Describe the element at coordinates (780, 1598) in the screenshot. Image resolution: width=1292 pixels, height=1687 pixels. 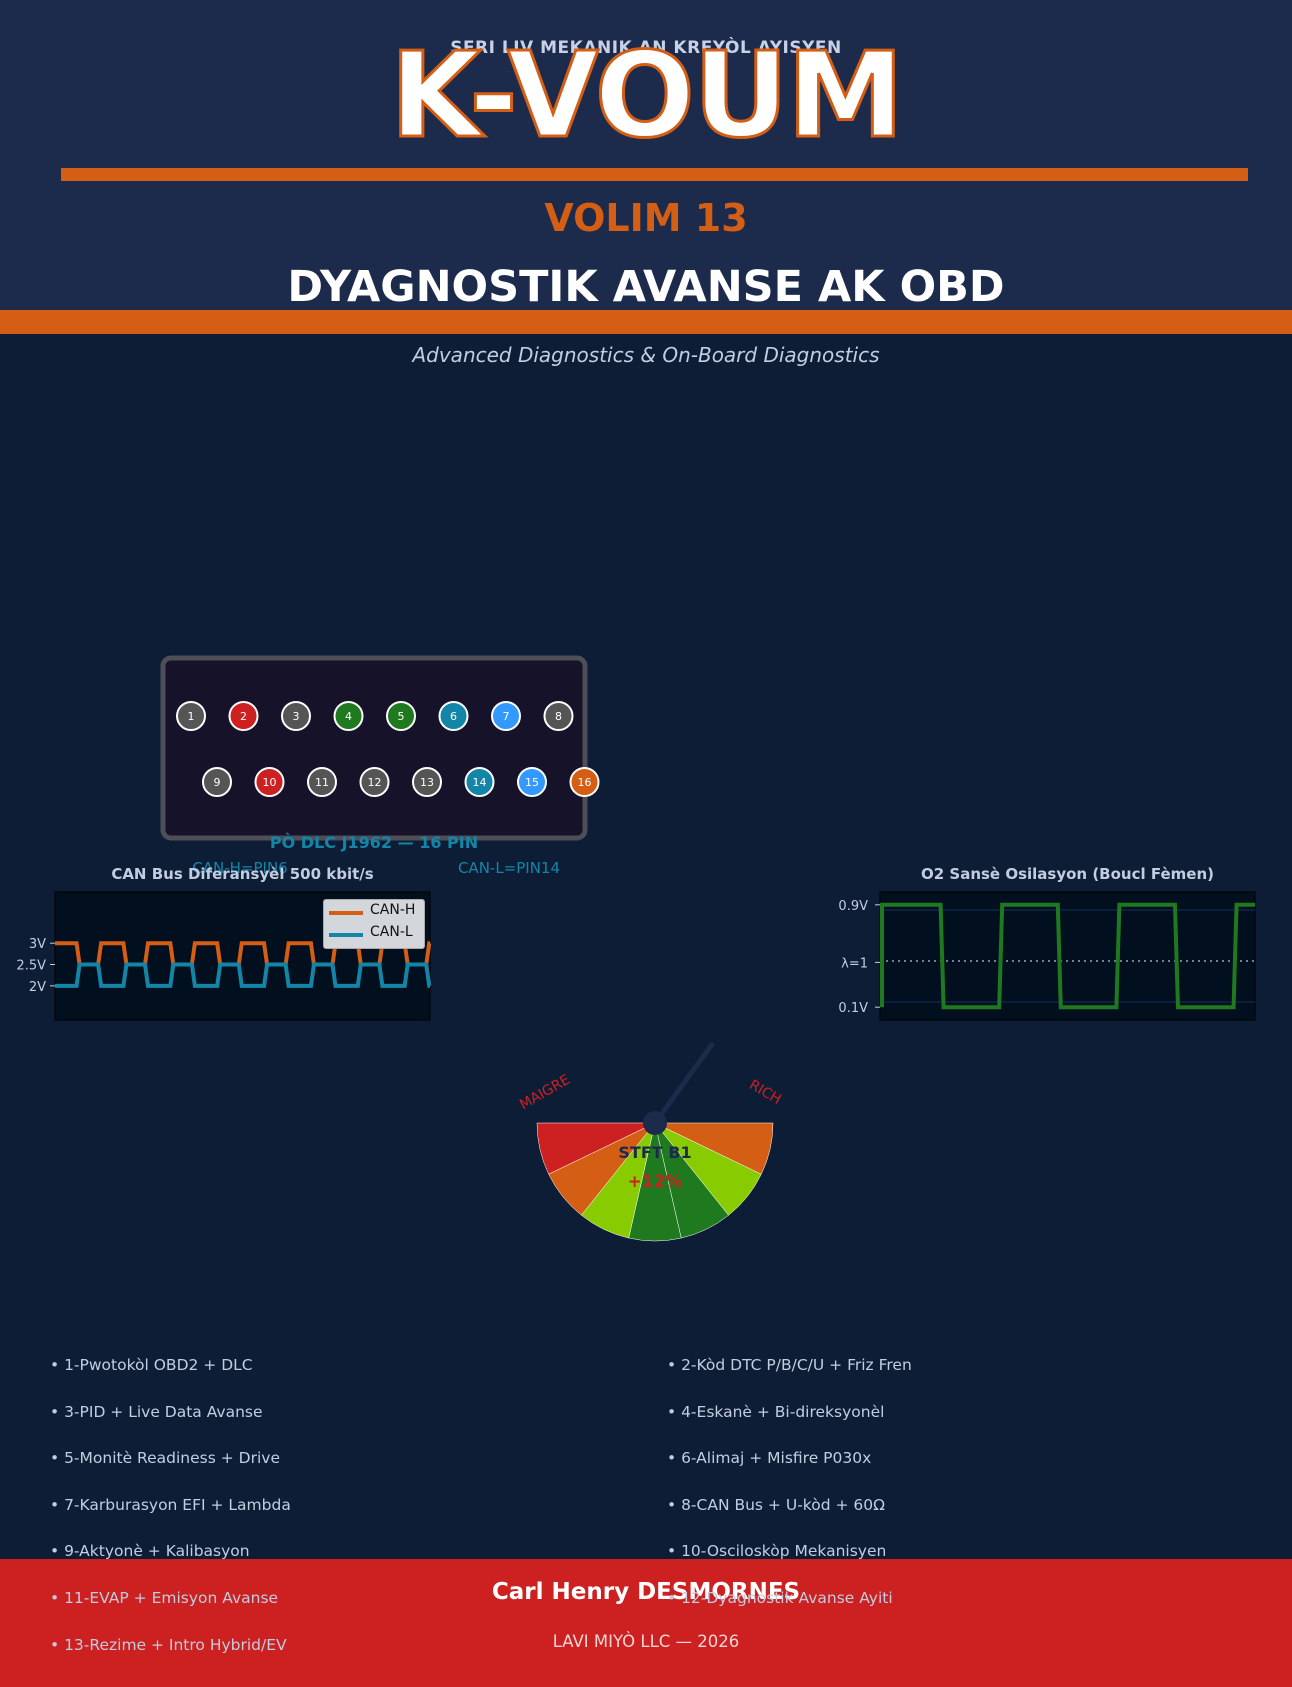
I see `toc-item: • 12-Dyagnostik Avanse Ayiti` at that location.